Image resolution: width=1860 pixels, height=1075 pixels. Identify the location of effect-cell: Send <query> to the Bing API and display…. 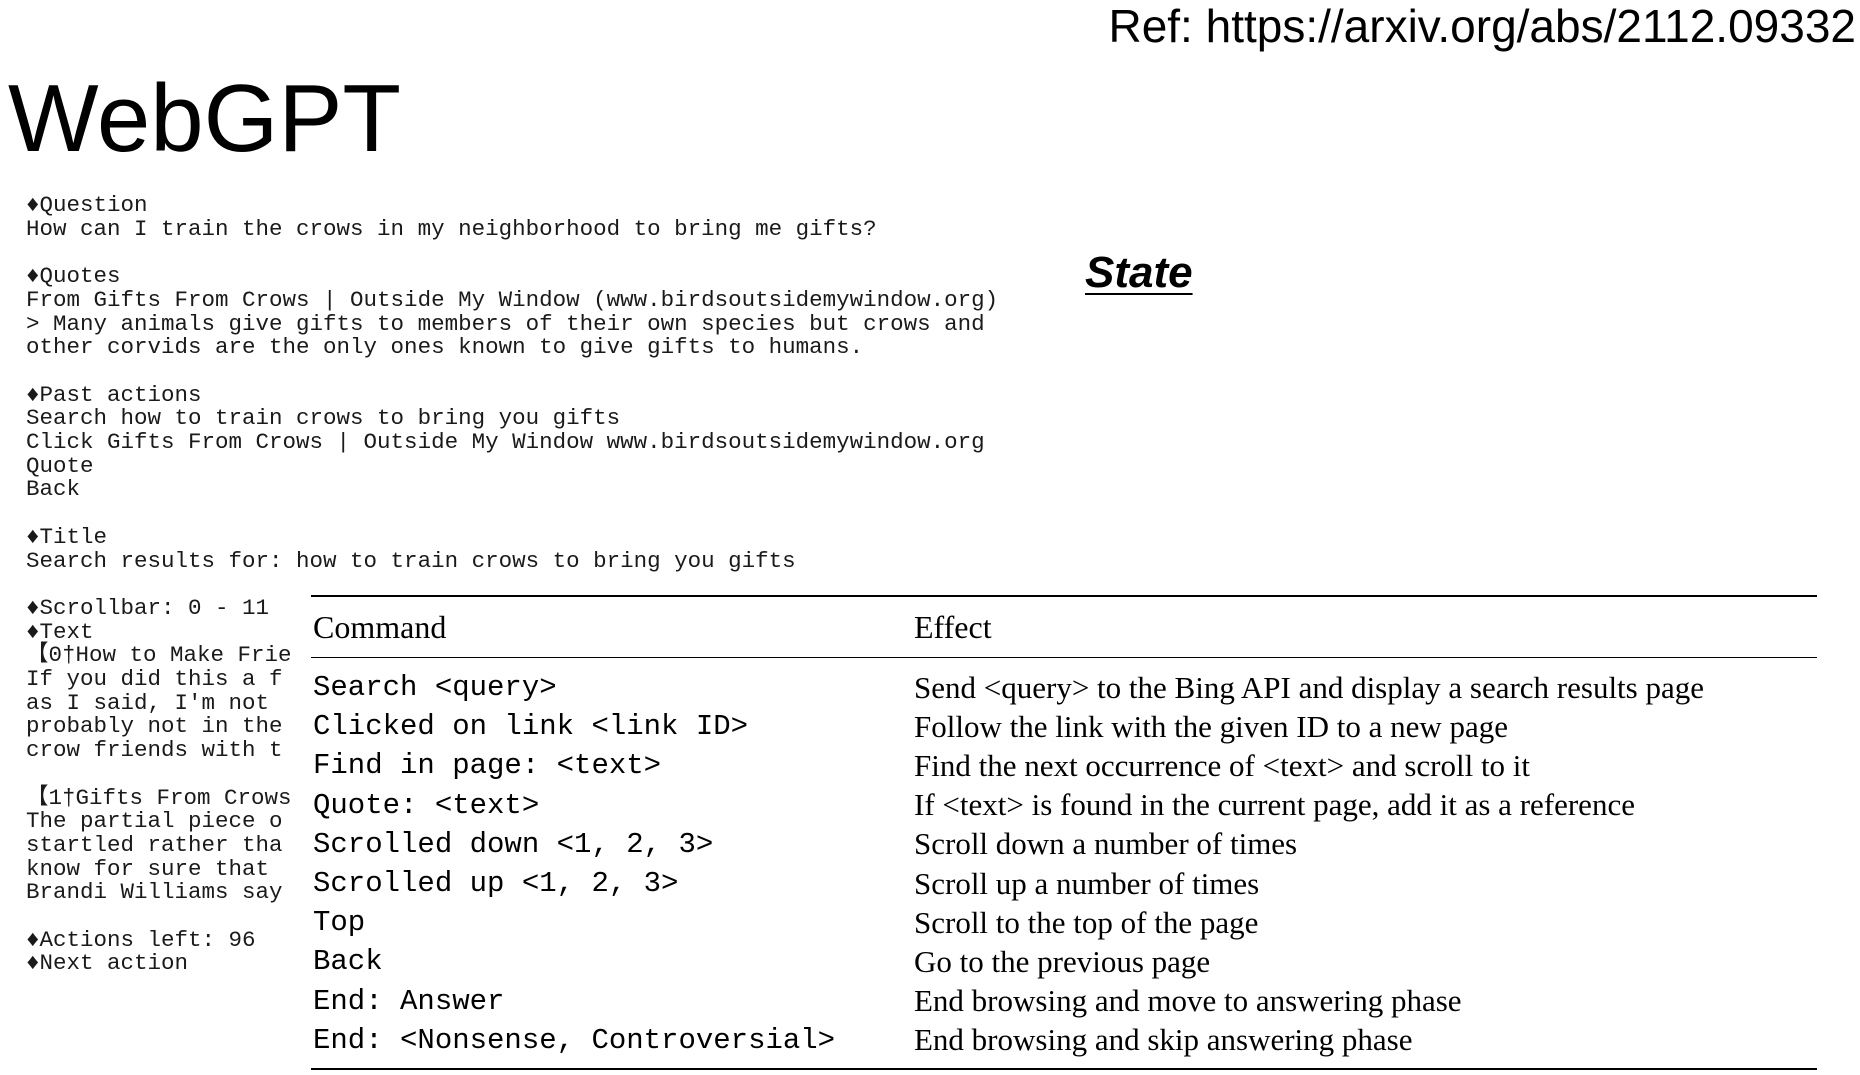
(1309, 687).